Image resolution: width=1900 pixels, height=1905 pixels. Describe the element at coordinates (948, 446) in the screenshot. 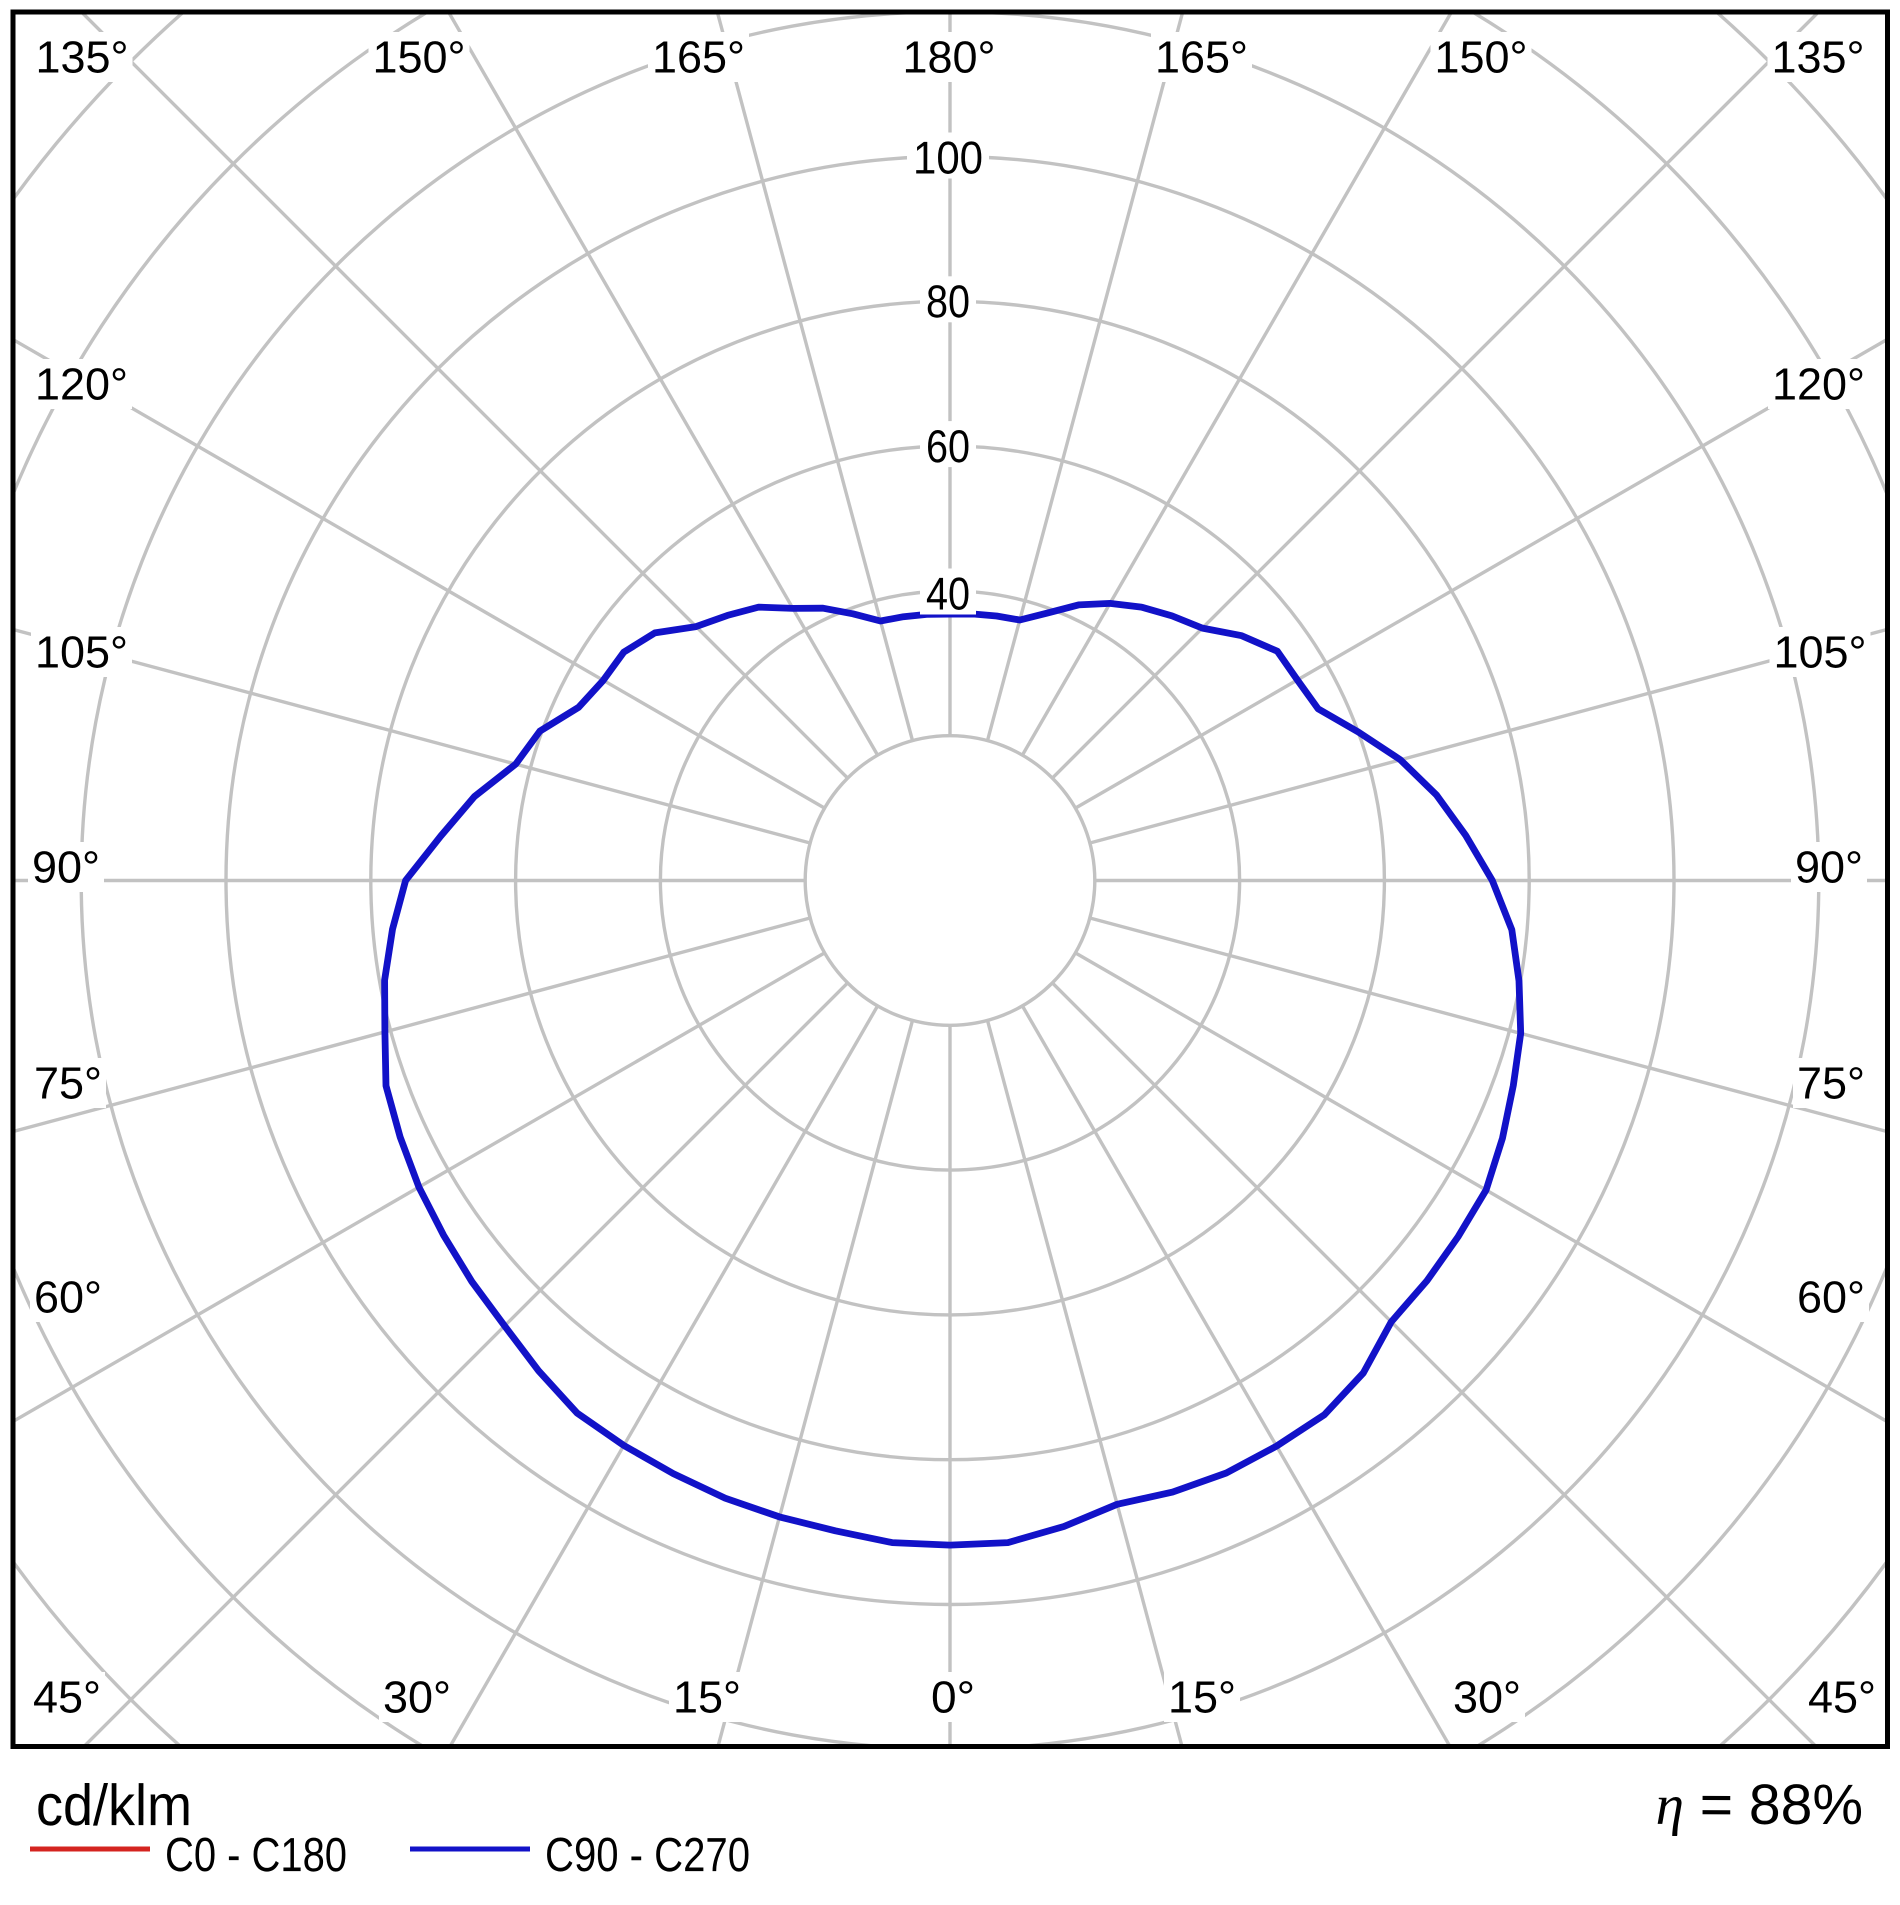

I see `svg-text: 60` at that location.